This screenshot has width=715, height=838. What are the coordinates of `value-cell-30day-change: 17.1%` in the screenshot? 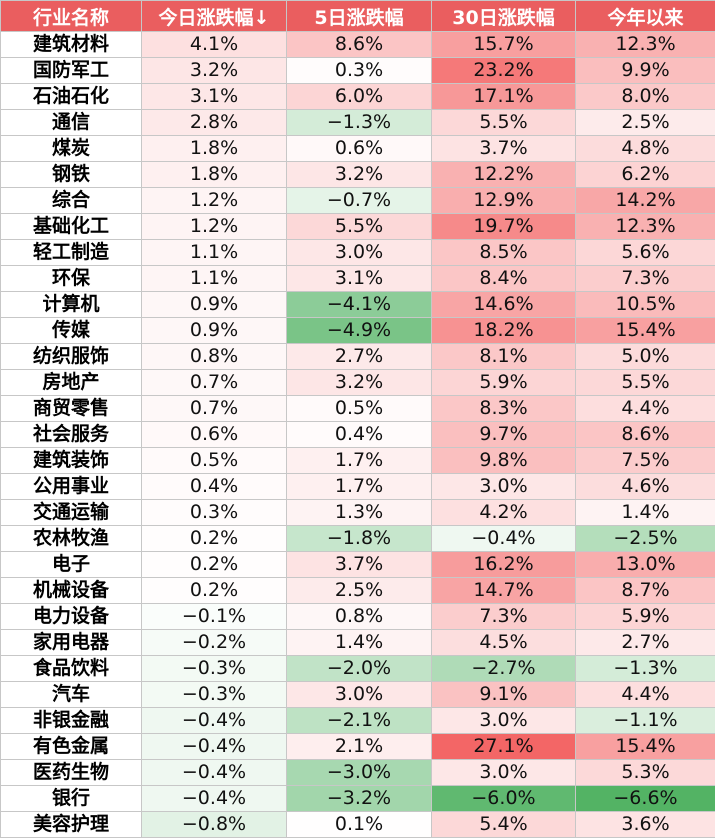 It's located at (504, 97).